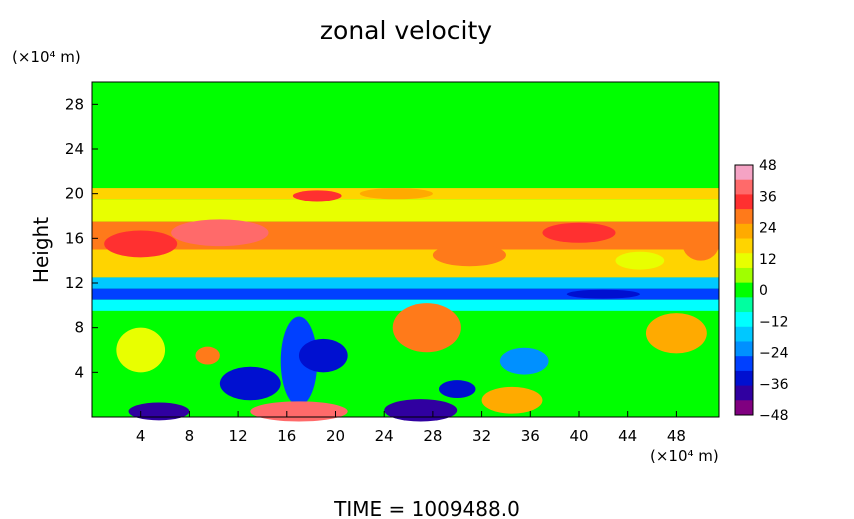 The image size is (854, 519). What do you see at coordinates (79, 328) in the screenshot?
I see `y-tick-label: 8` at bounding box center [79, 328].